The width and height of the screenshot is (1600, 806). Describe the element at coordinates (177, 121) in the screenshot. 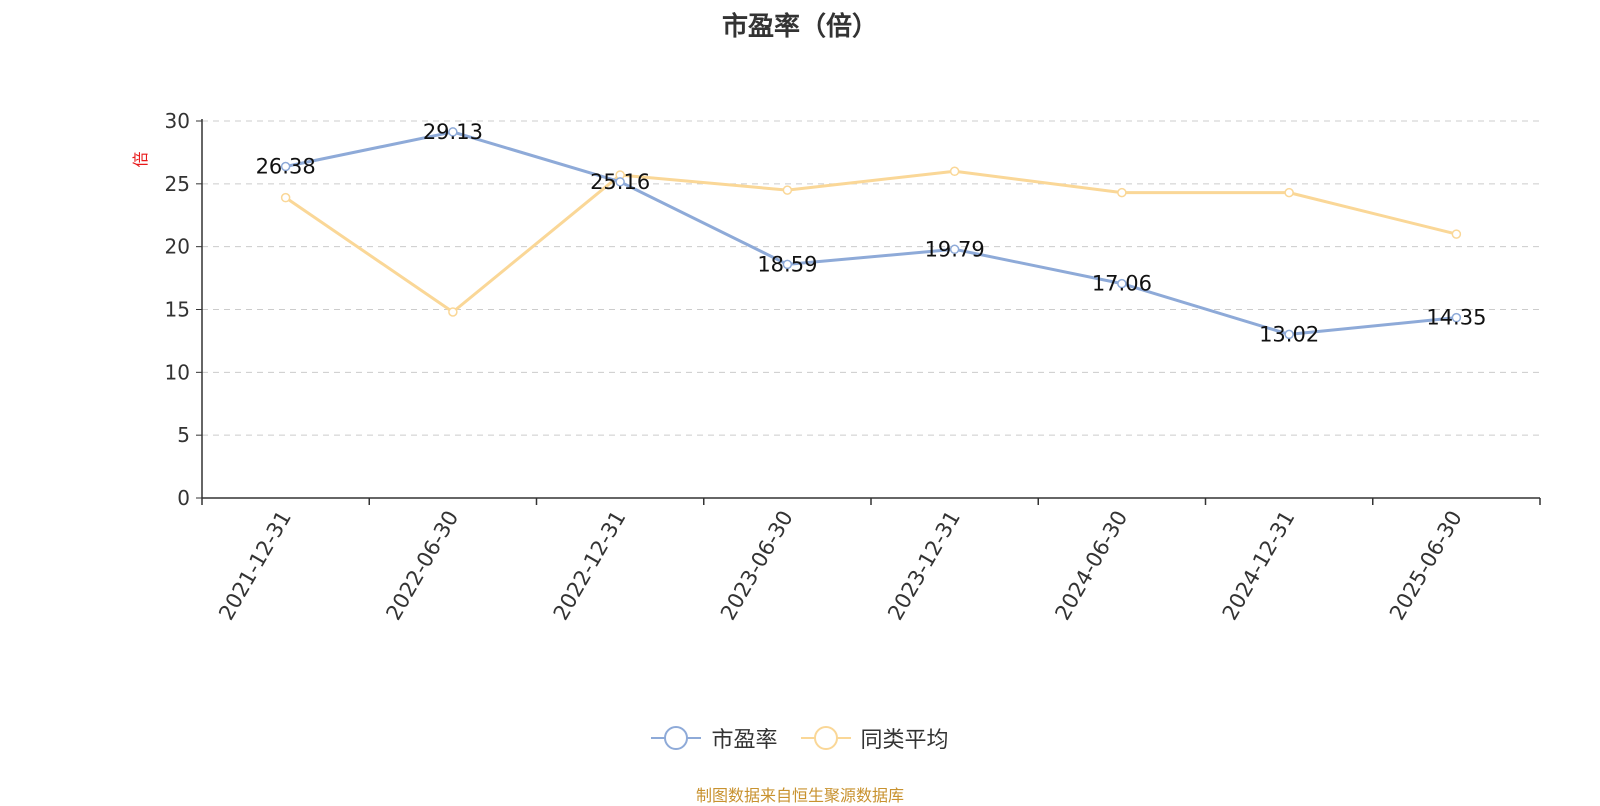

I see `y-tick-label: 30` at that location.